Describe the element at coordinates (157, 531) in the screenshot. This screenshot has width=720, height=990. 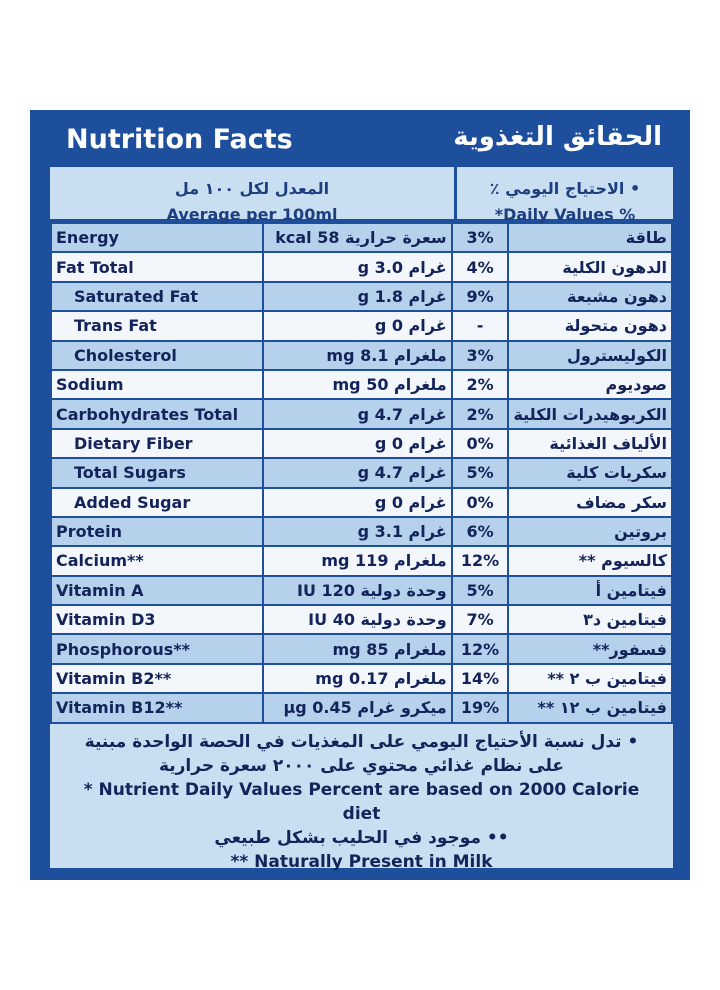
I see `nutrient-name-en: Protein` at that location.